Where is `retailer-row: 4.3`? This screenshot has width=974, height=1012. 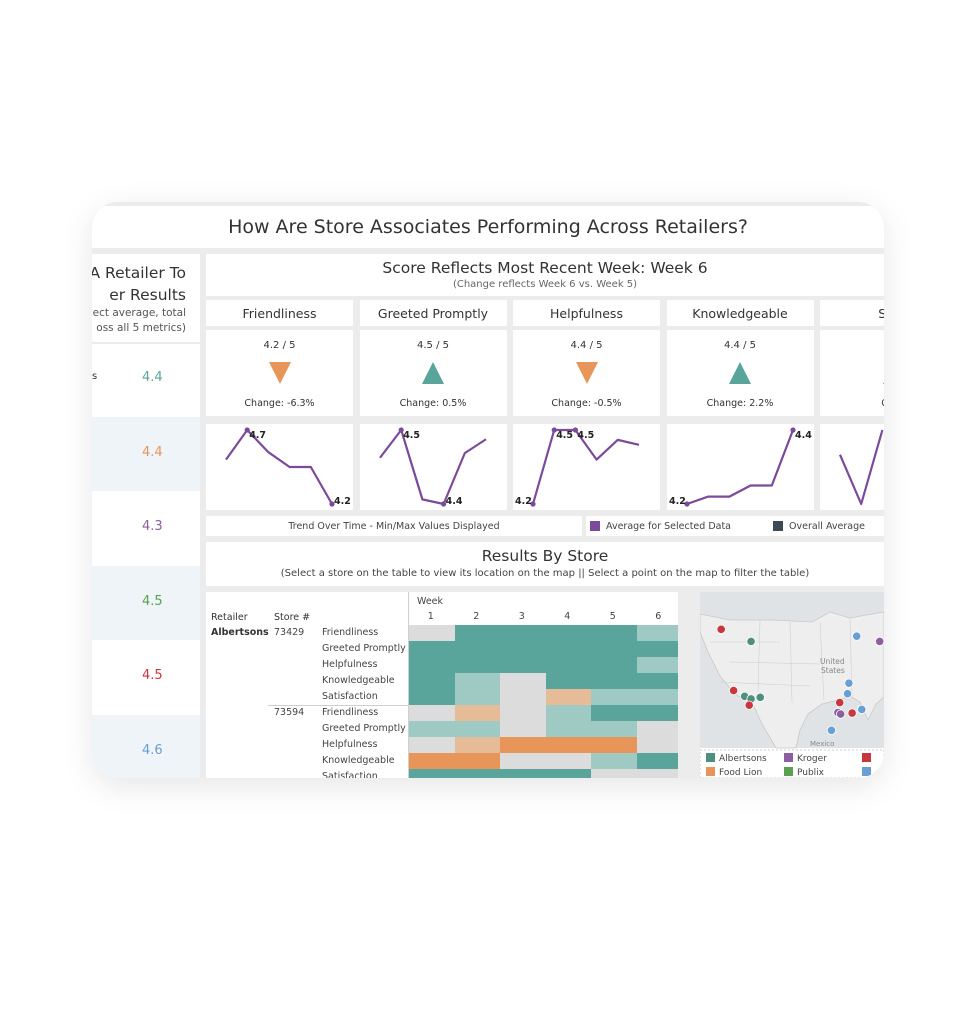
retailer-row: 4.3 is located at coordinates (146, 528).